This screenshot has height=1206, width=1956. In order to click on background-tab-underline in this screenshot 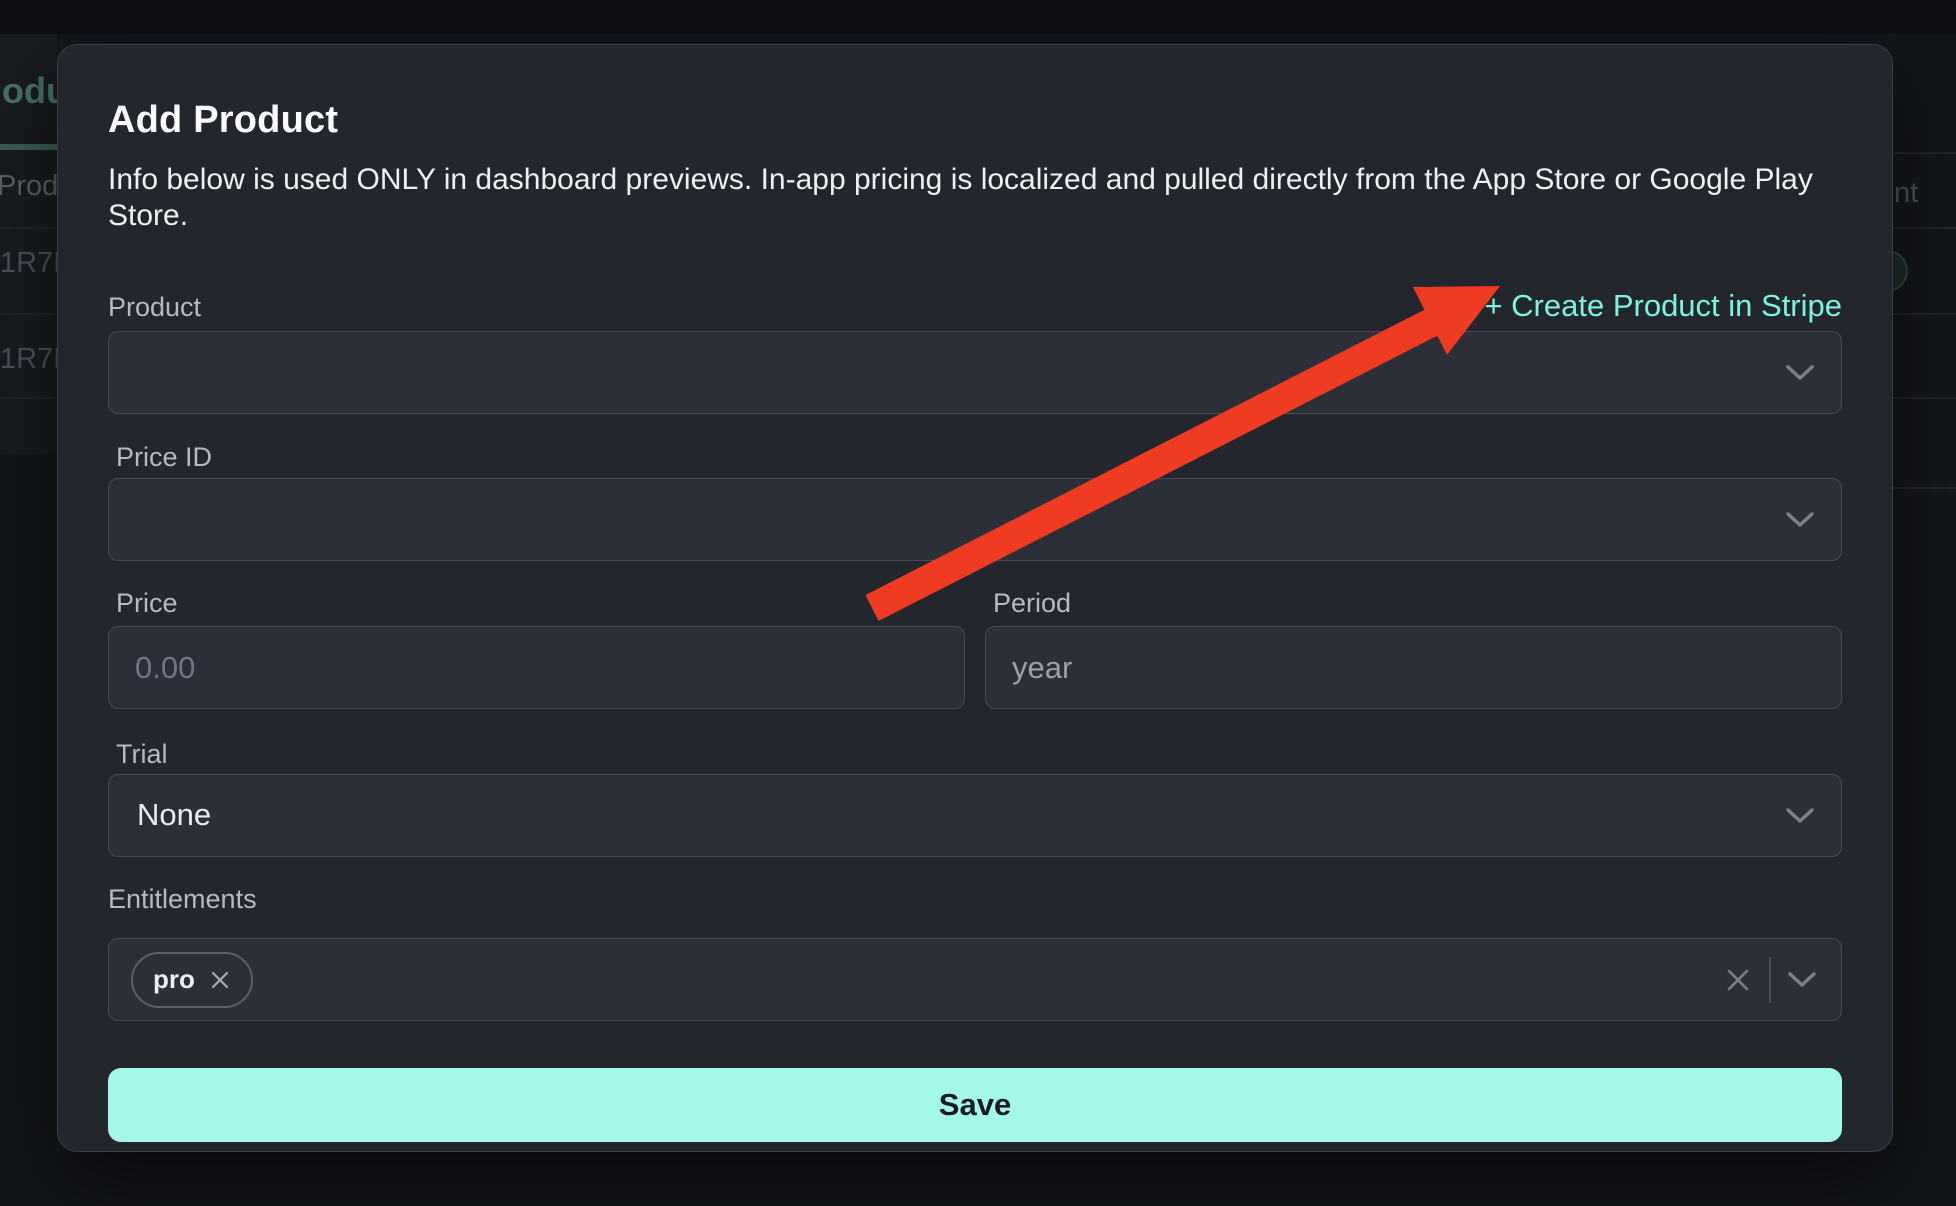, I will do `click(28, 147)`.